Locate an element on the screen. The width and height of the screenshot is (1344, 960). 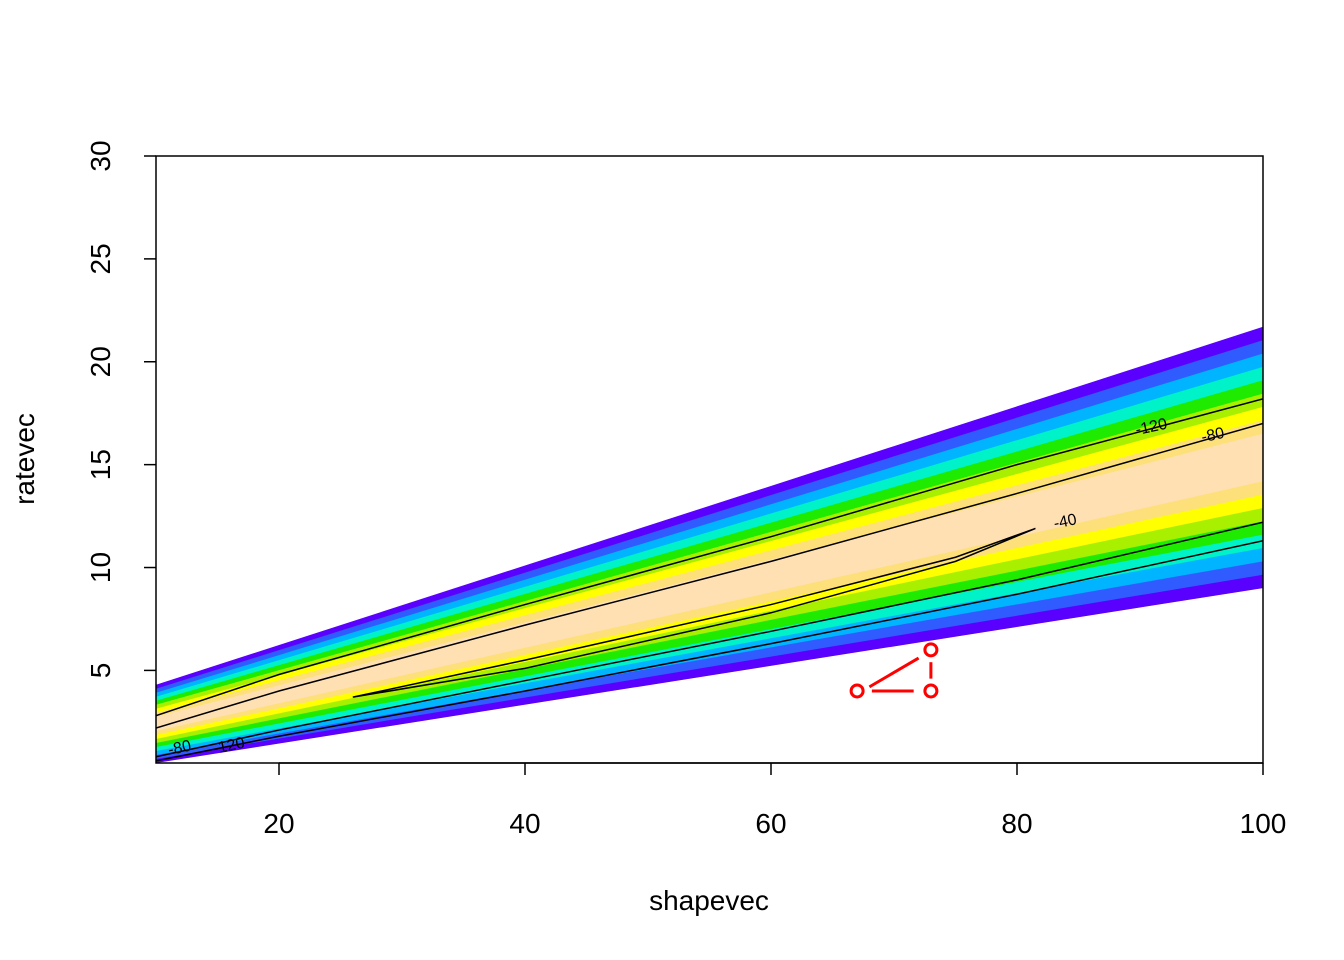
x-tick-label-20: 20 is located at coordinates (278, 823).